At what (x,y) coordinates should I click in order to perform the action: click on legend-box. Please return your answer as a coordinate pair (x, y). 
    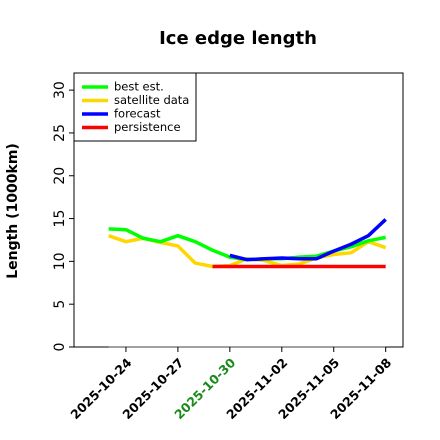
    Looking at the image, I should click on (135, 107).